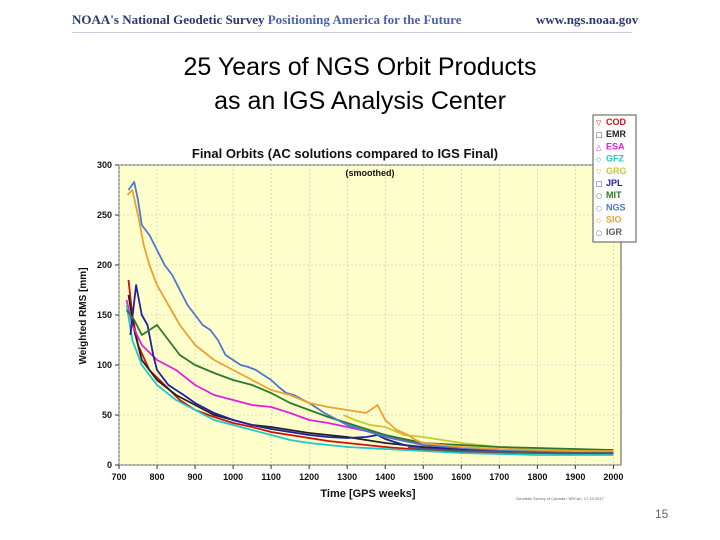  I want to click on y-tick-label: 250, so click(104, 215).